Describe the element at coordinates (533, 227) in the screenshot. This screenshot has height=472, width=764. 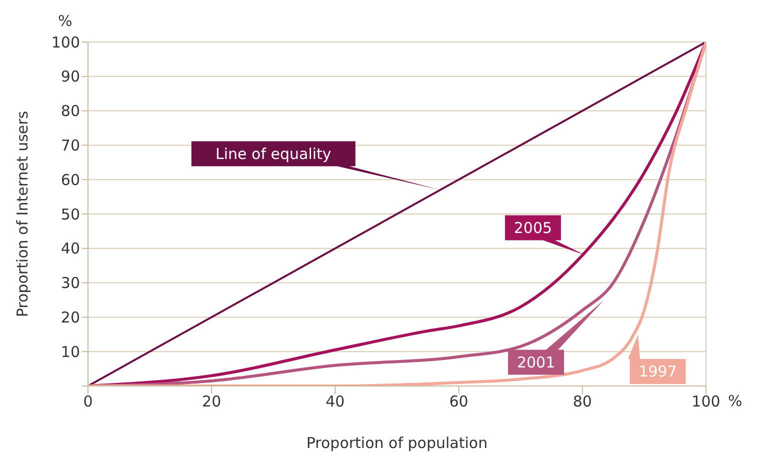
I see `text: 2005` at that location.